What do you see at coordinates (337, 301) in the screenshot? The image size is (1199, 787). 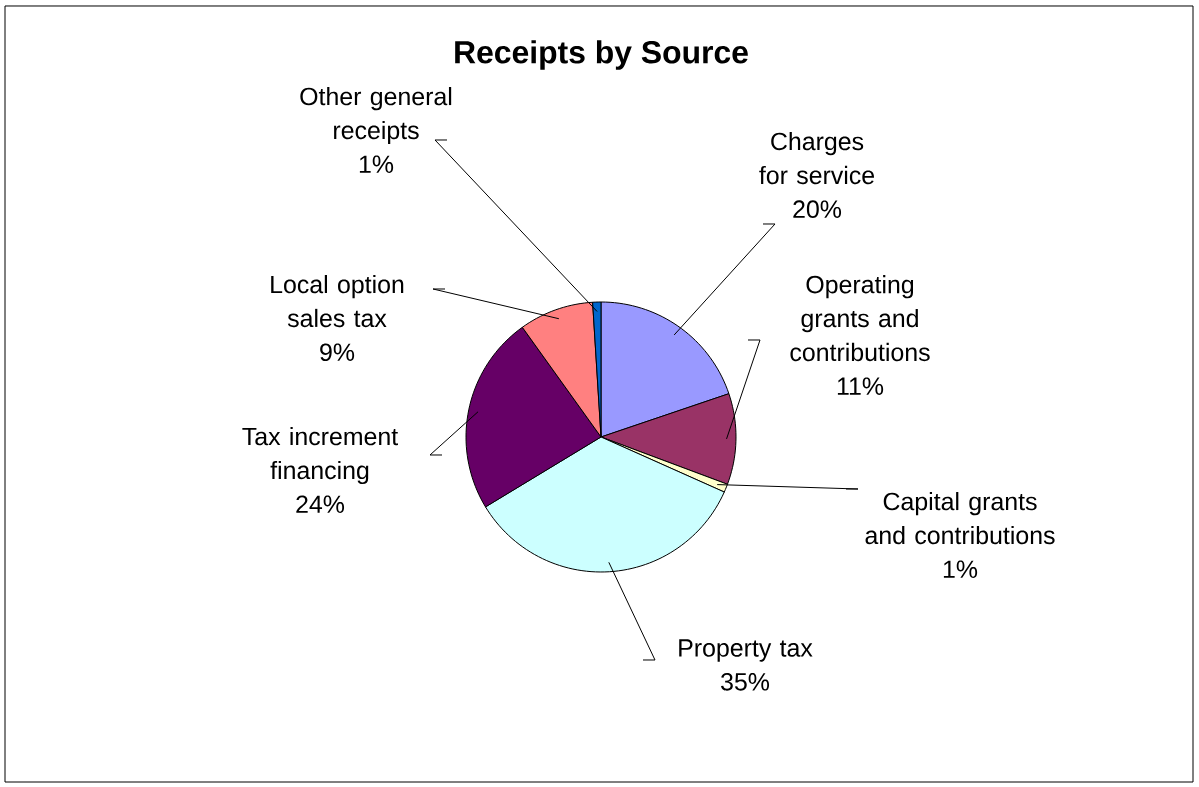 I see `slice-label: Local option sales tax` at bounding box center [337, 301].